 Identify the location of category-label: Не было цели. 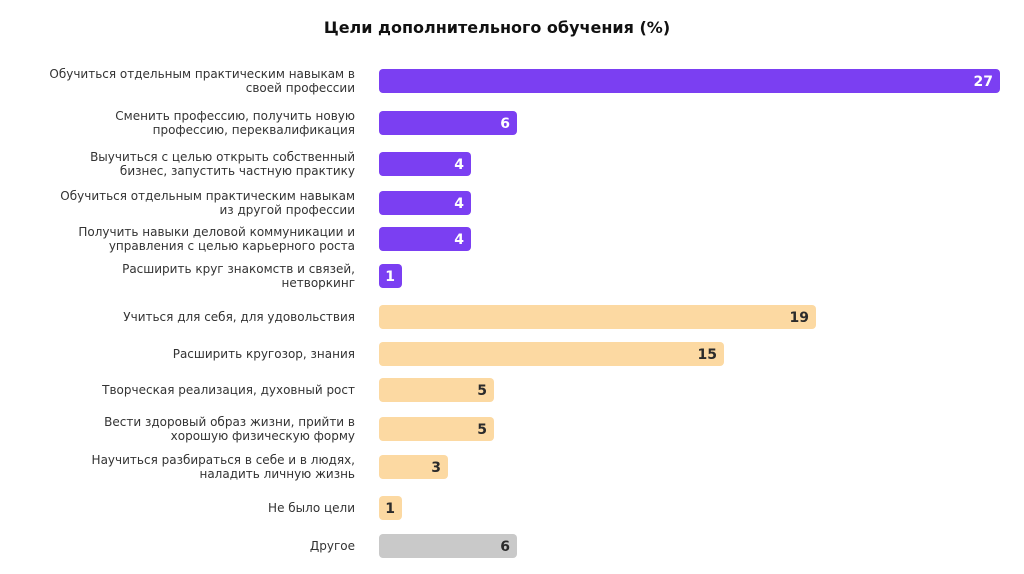
(311, 508).